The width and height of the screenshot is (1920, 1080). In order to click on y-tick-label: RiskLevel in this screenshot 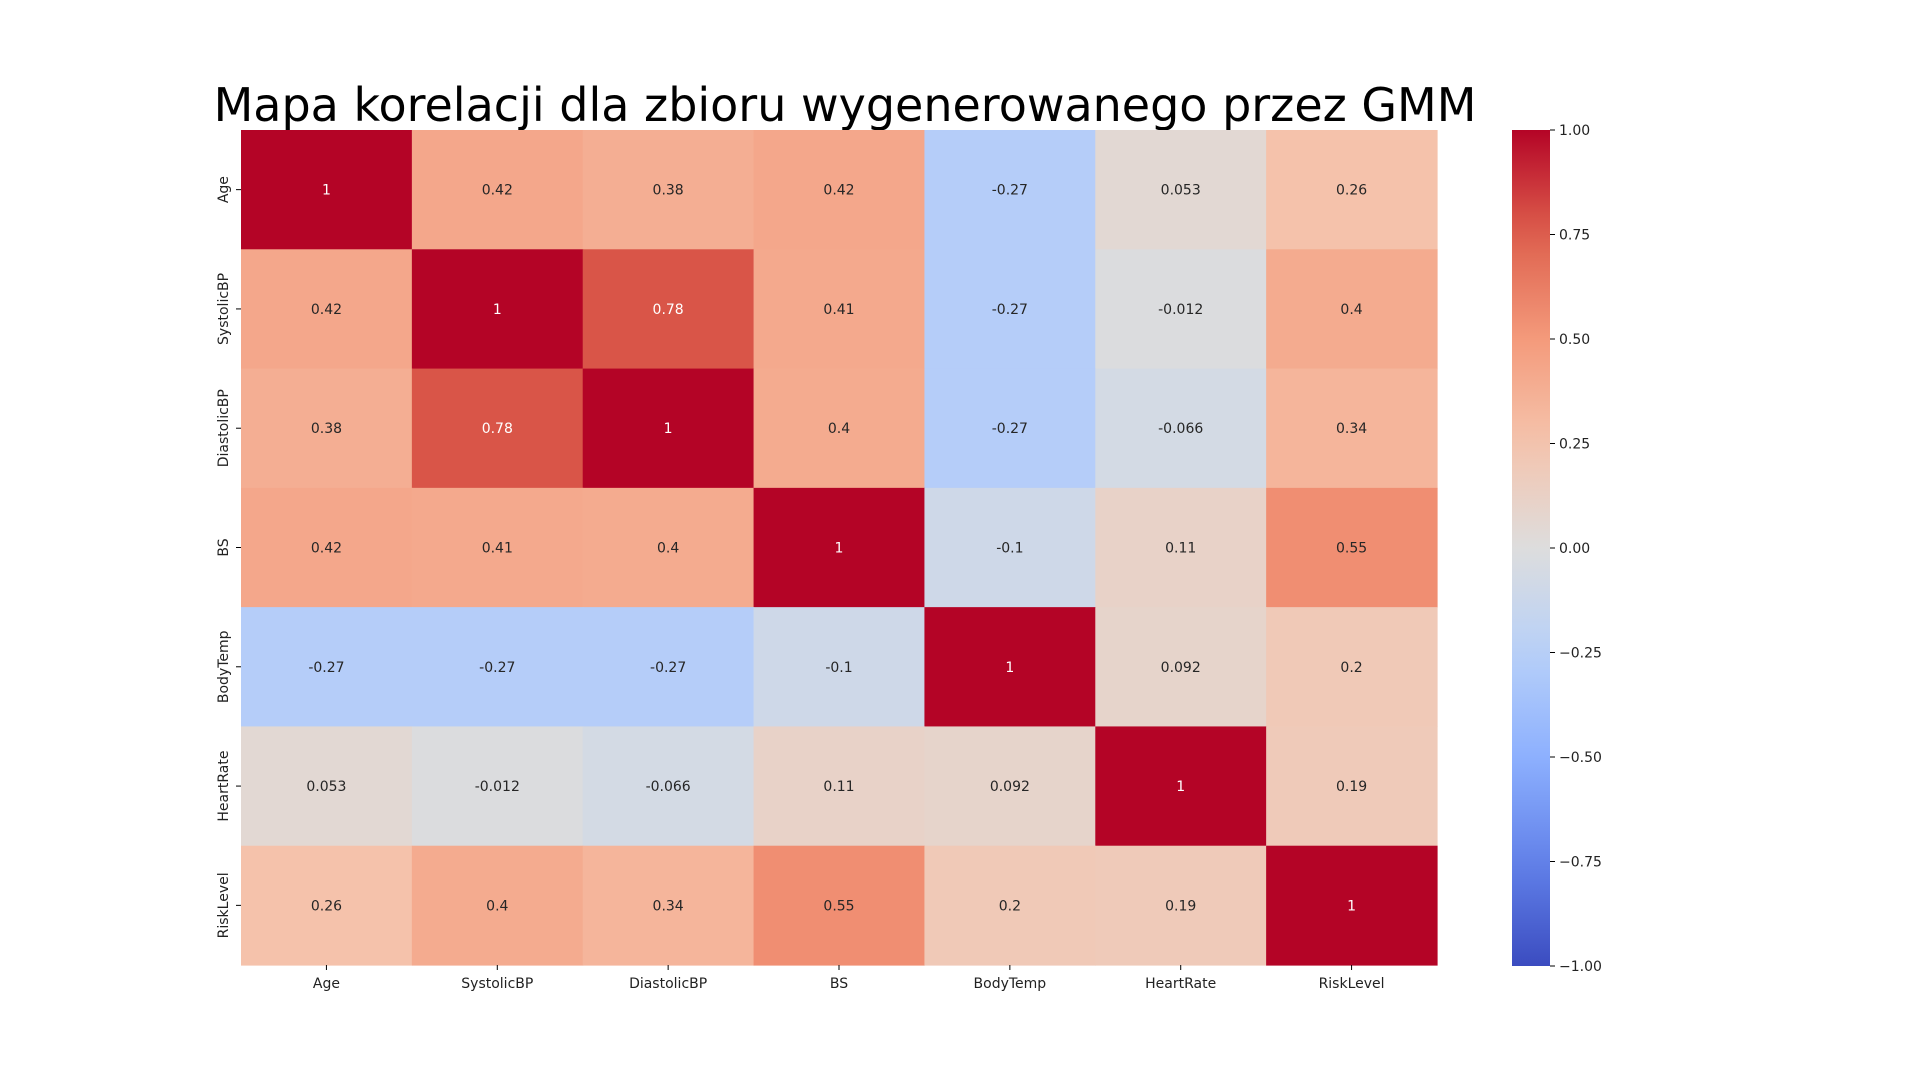, I will do `click(224, 905)`.